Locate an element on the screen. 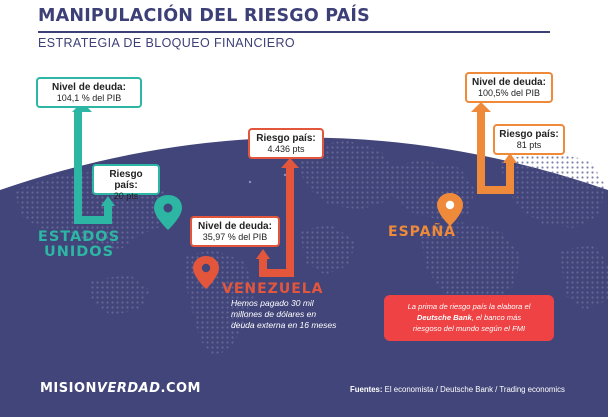 Image resolution: width=608 pixels, height=417 pixels. spain-pin-icon is located at coordinates (450, 209).